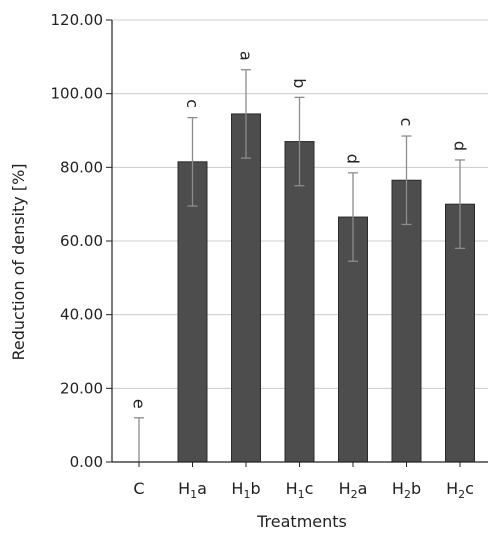 The image size is (488, 535). I want to click on y-tick-label: 0.00, so click(86, 462).